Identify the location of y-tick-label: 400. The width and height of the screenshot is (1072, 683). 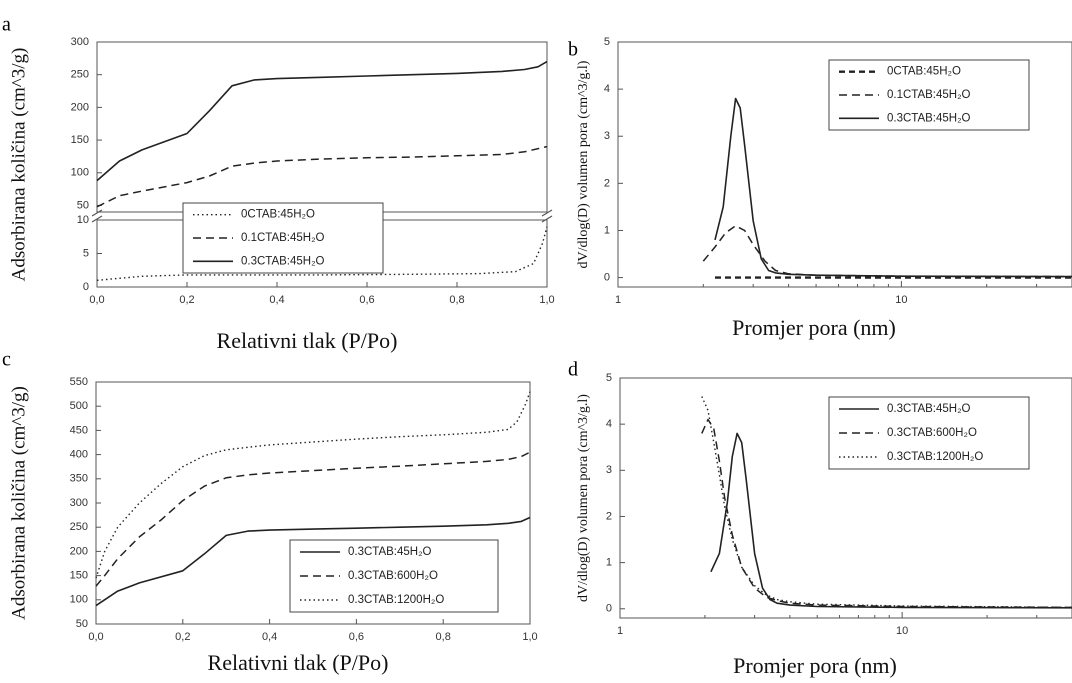
(79, 455).